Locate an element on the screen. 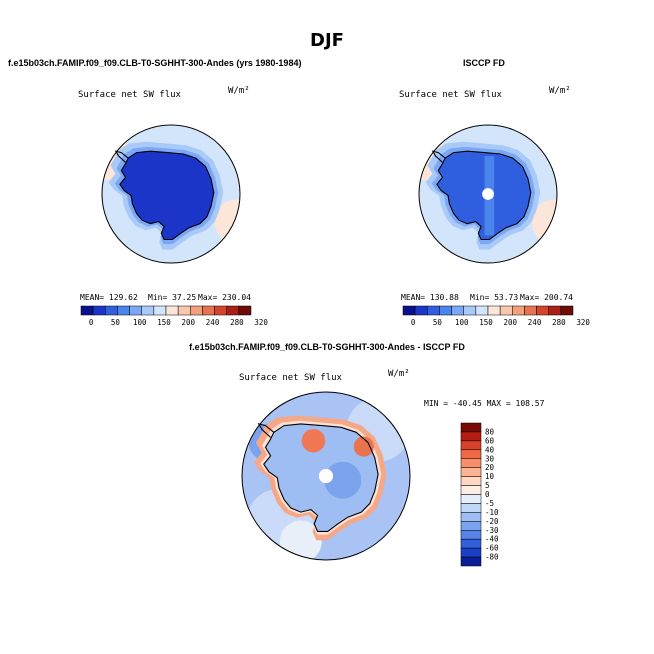  panel-3-min-max: MIN = -40.45 MAX = 108.57 is located at coordinates (484, 403).